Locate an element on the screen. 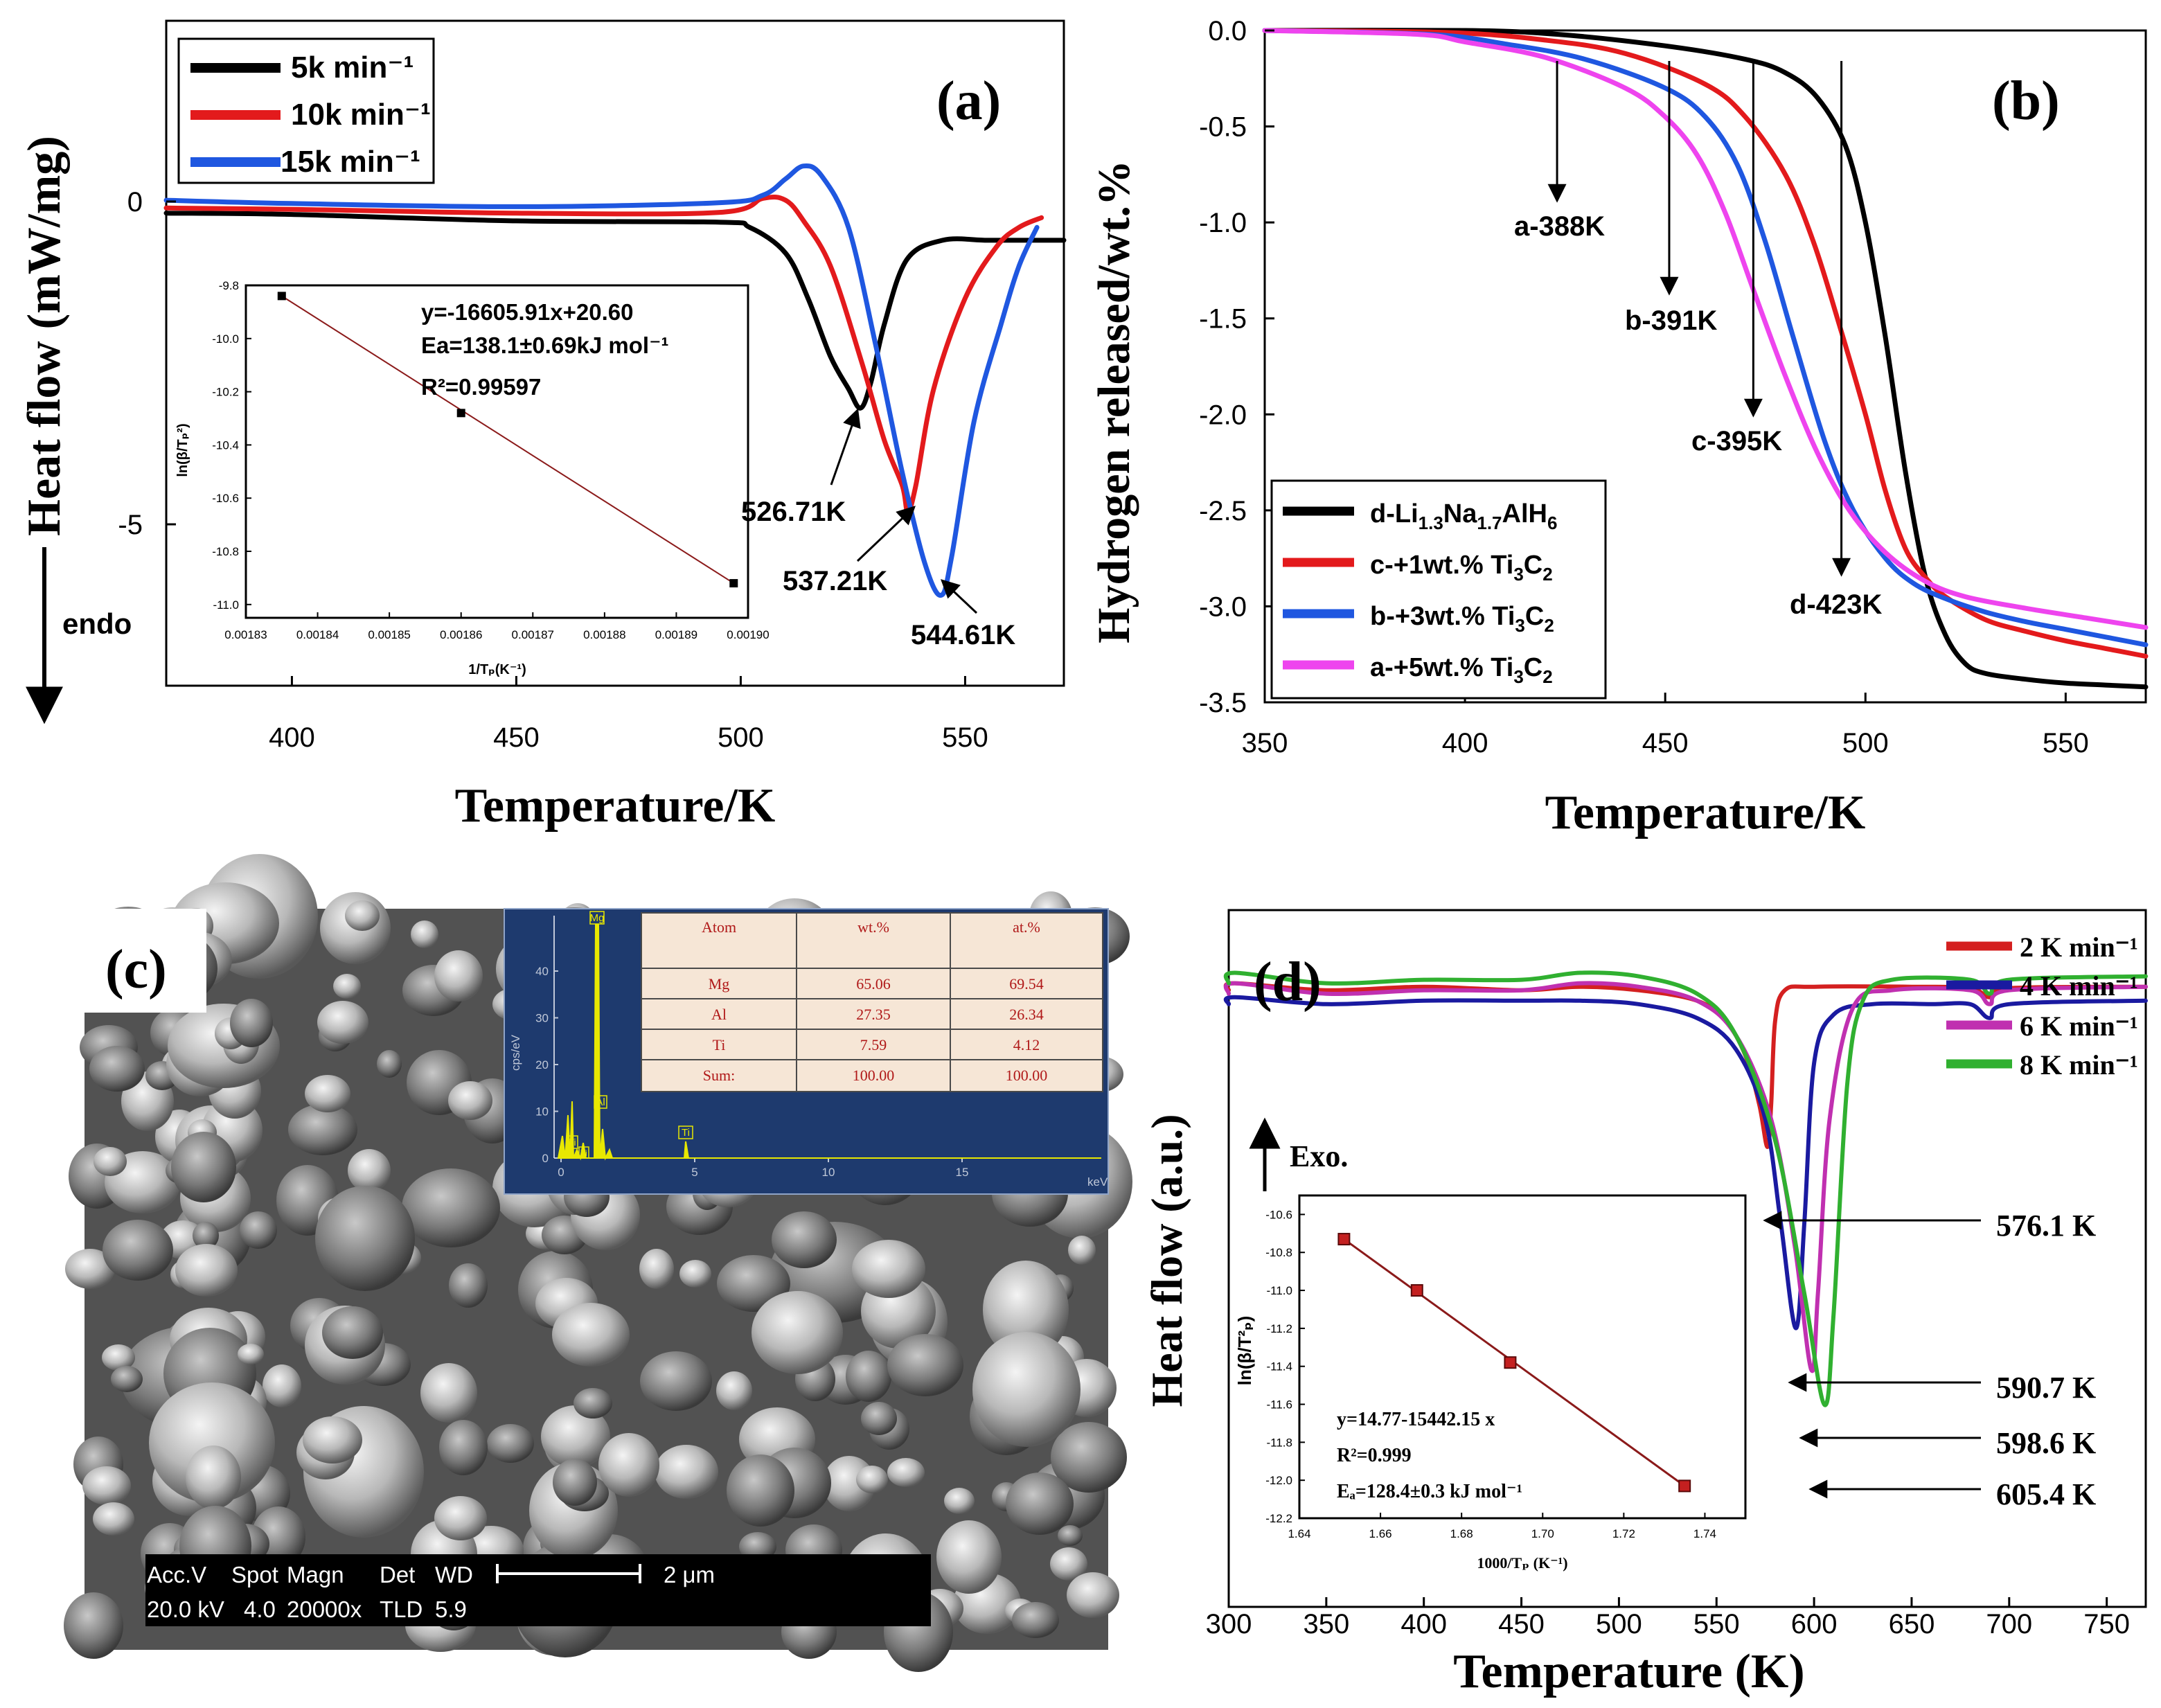 The image size is (2161, 1708). inset-x-tick-label: 1.66 is located at coordinates (1380, 1533).